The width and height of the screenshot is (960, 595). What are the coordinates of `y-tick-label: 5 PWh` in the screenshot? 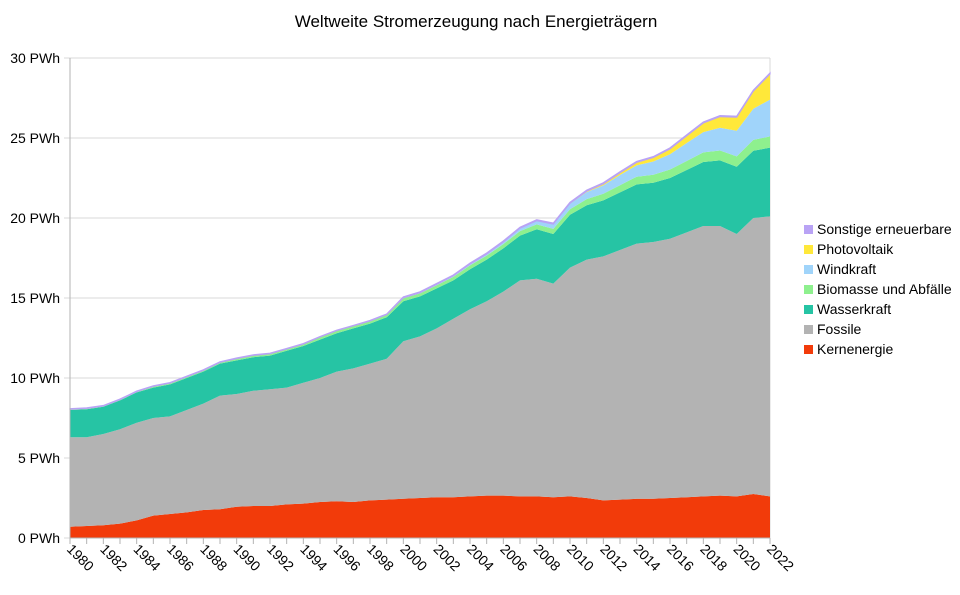 It's located at (39, 458).